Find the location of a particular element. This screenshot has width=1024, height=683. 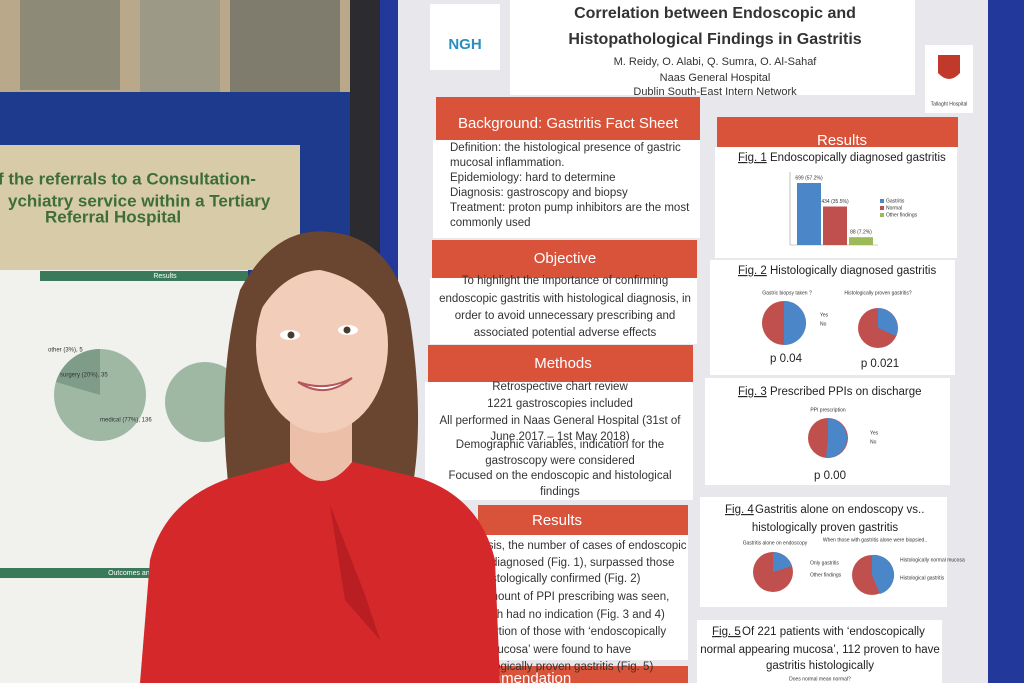

logo-text: NGH is located at coordinates (464, 44).